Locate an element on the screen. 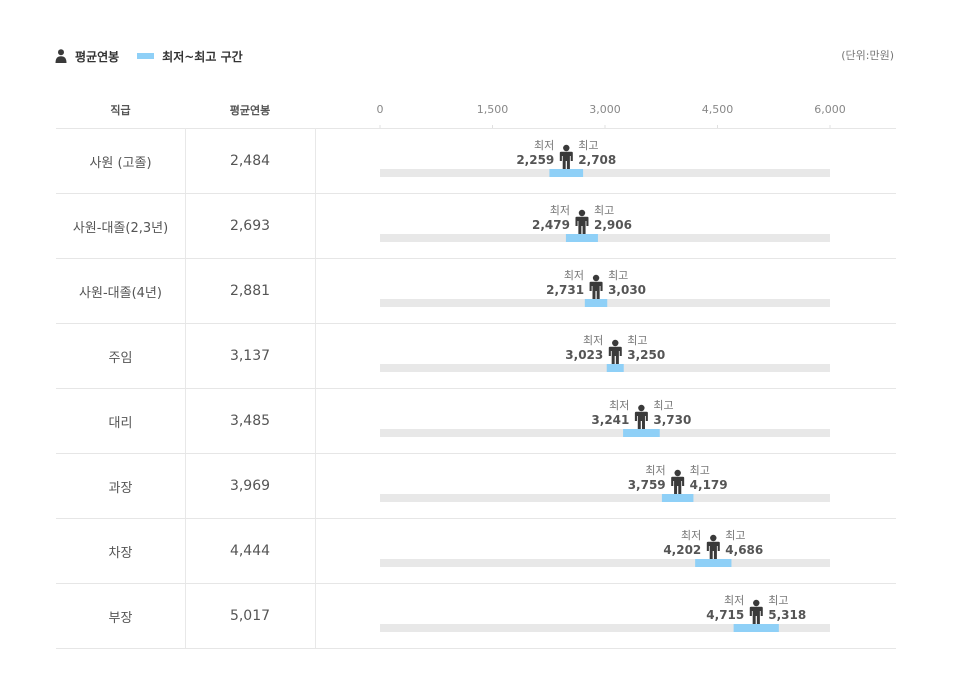  average-salary-cell: 2,693 is located at coordinates (250, 226).